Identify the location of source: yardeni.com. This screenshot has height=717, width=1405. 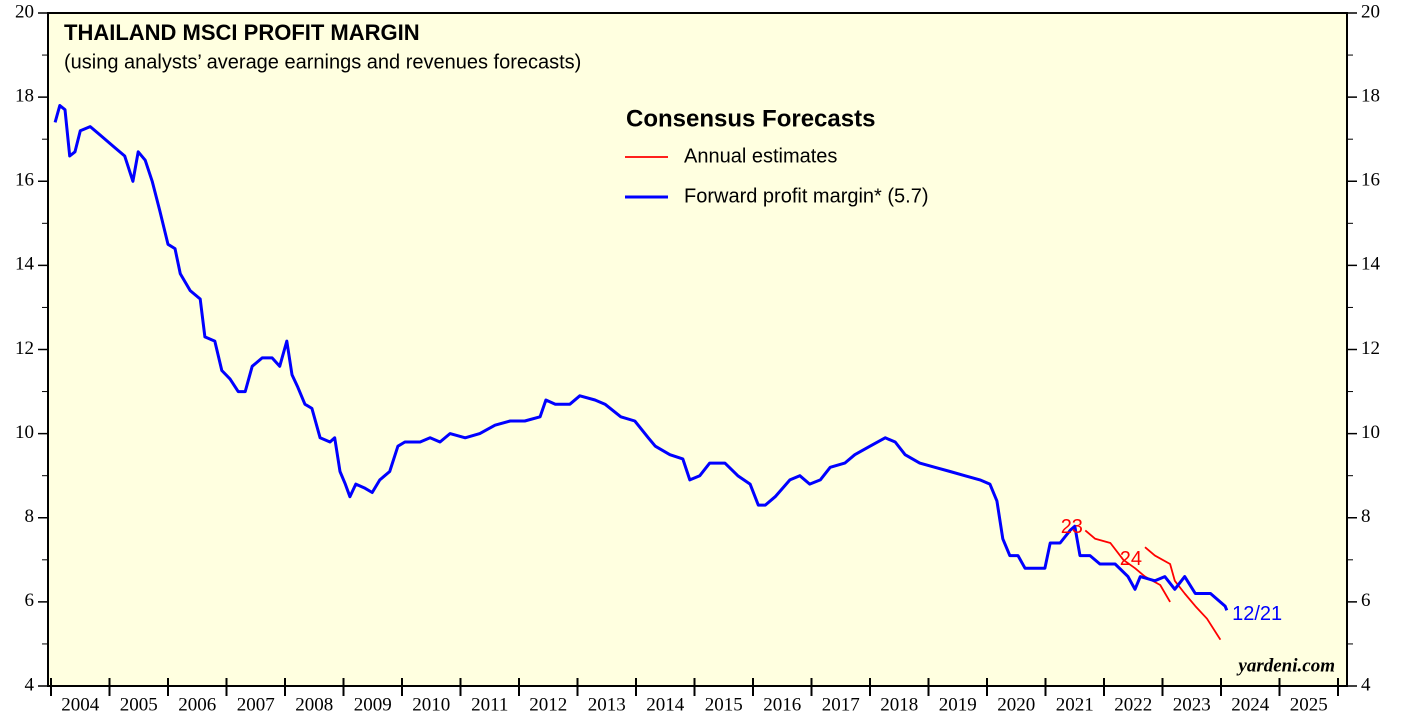
(1285, 665).